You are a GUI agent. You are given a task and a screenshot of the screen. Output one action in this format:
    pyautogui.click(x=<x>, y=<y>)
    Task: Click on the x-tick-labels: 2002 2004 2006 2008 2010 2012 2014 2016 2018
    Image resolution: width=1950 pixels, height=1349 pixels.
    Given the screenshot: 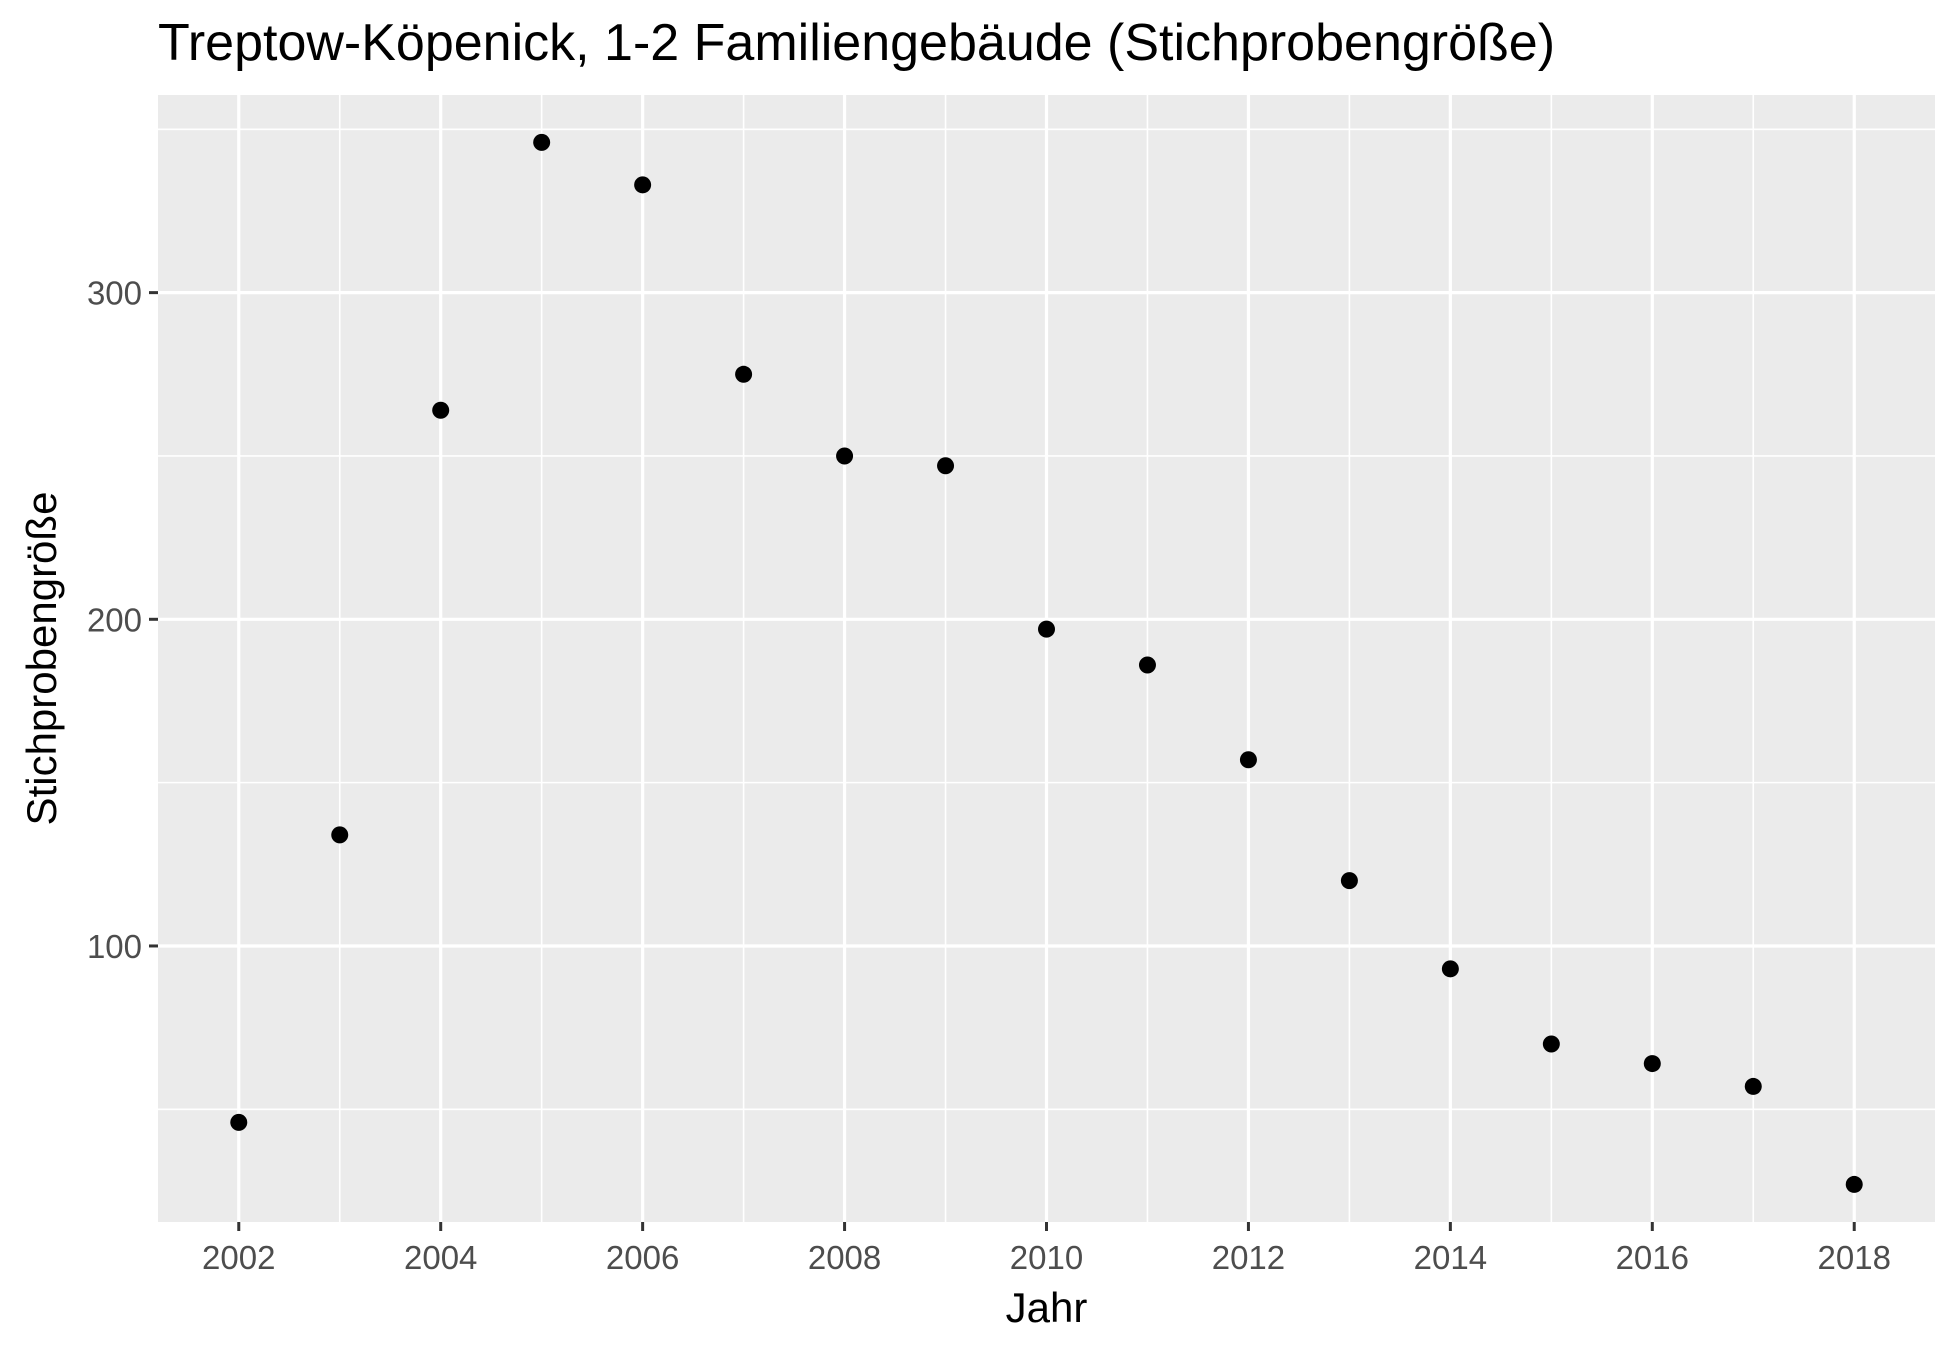 What is the action you would take?
    pyautogui.click(x=1046, y=1257)
    